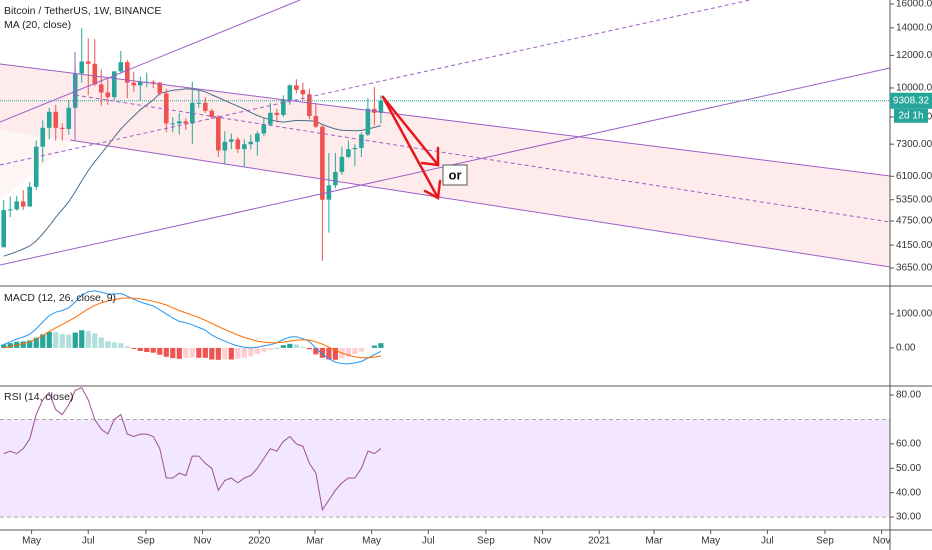 This screenshot has width=932, height=550. I want to click on countdown-label: 2d 1h, so click(910, 115).